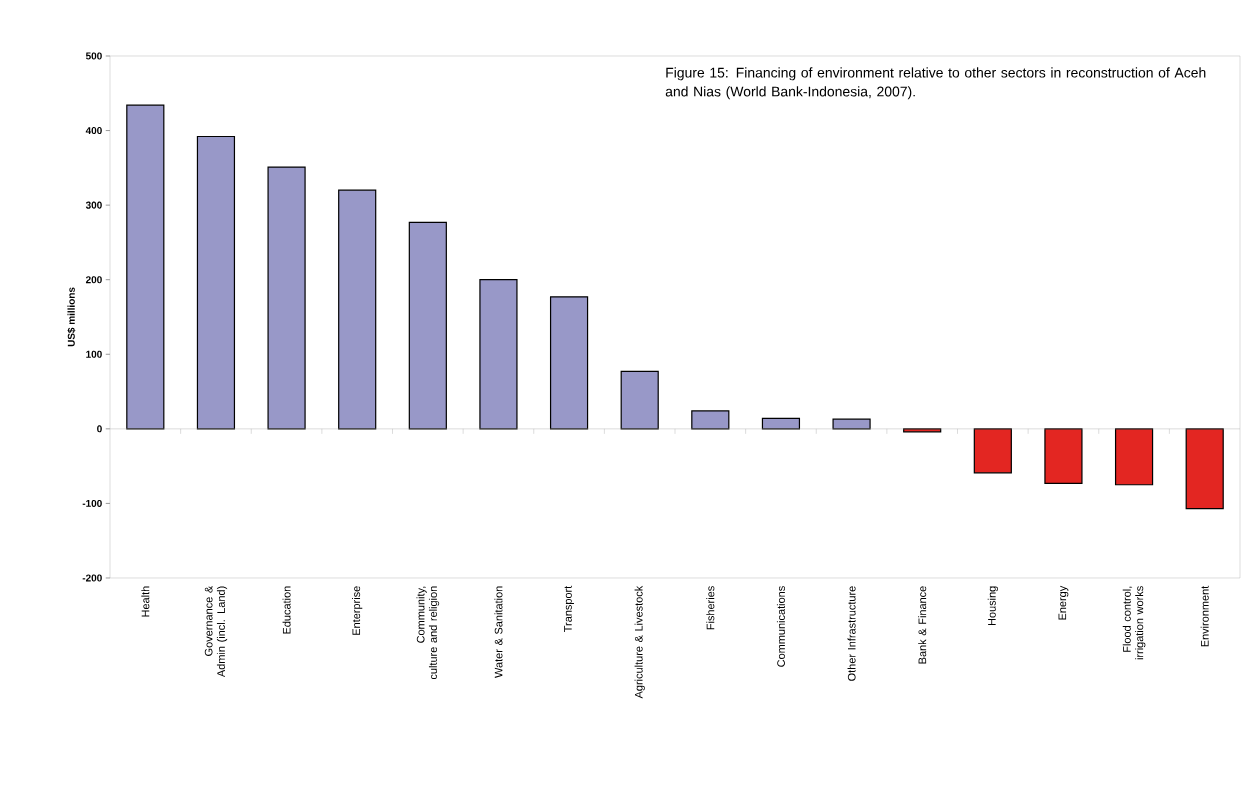 The width and height of the screenshot is (1252, 787). Describe the element at coordinates (94, 354) in the screenshot. I see `y-tick-label: 100` at that location.